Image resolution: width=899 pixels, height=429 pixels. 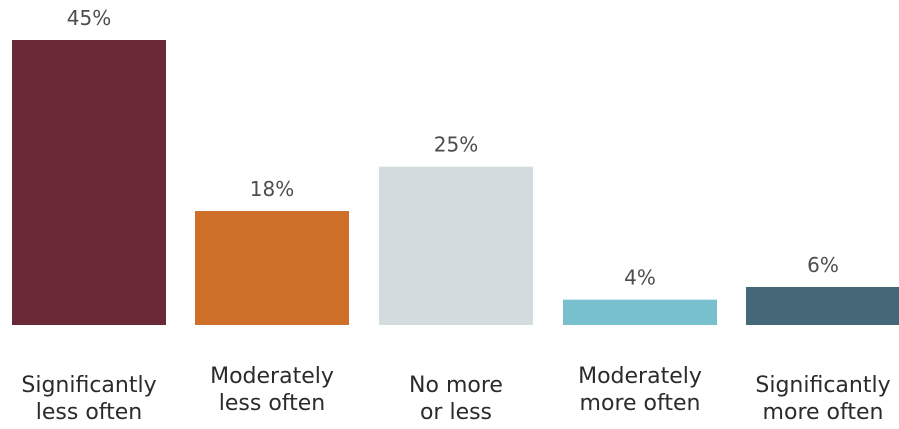 What do you see at coordinates (456, 399) in the screenshot?
I see `category-label-no-more-or-less: No more or less` at bounding box center [456, 399].